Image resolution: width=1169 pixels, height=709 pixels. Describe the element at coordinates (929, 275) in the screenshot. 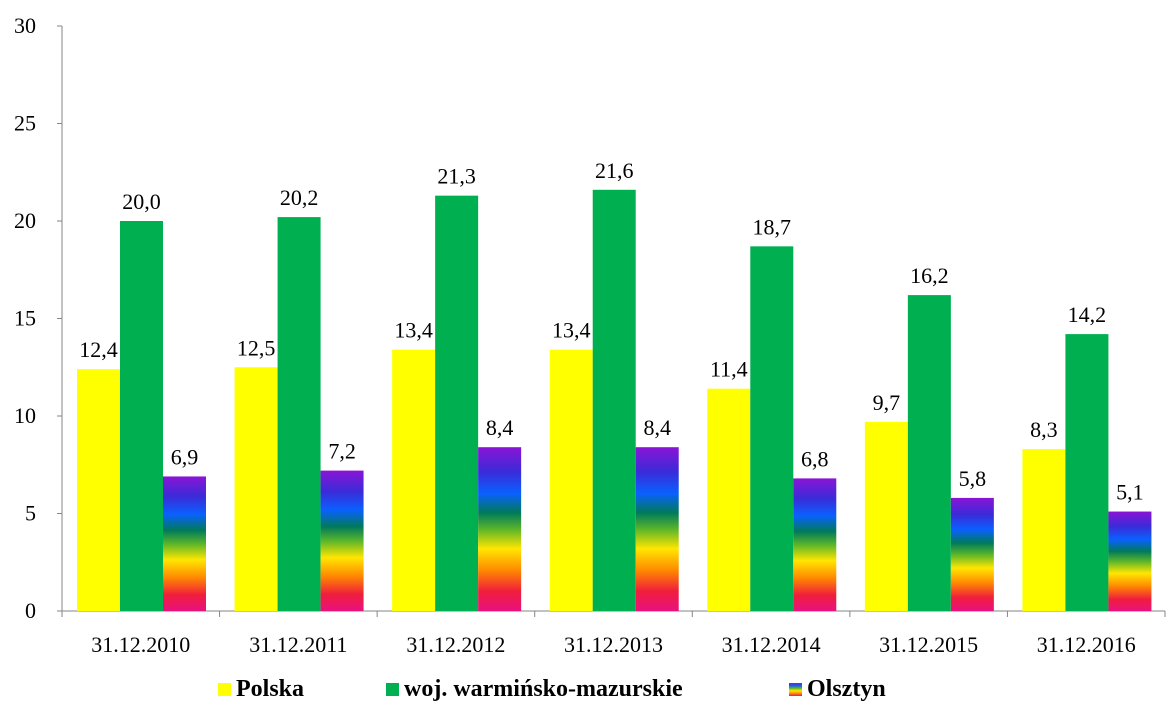

I see `data-label: 16,2` at that location.